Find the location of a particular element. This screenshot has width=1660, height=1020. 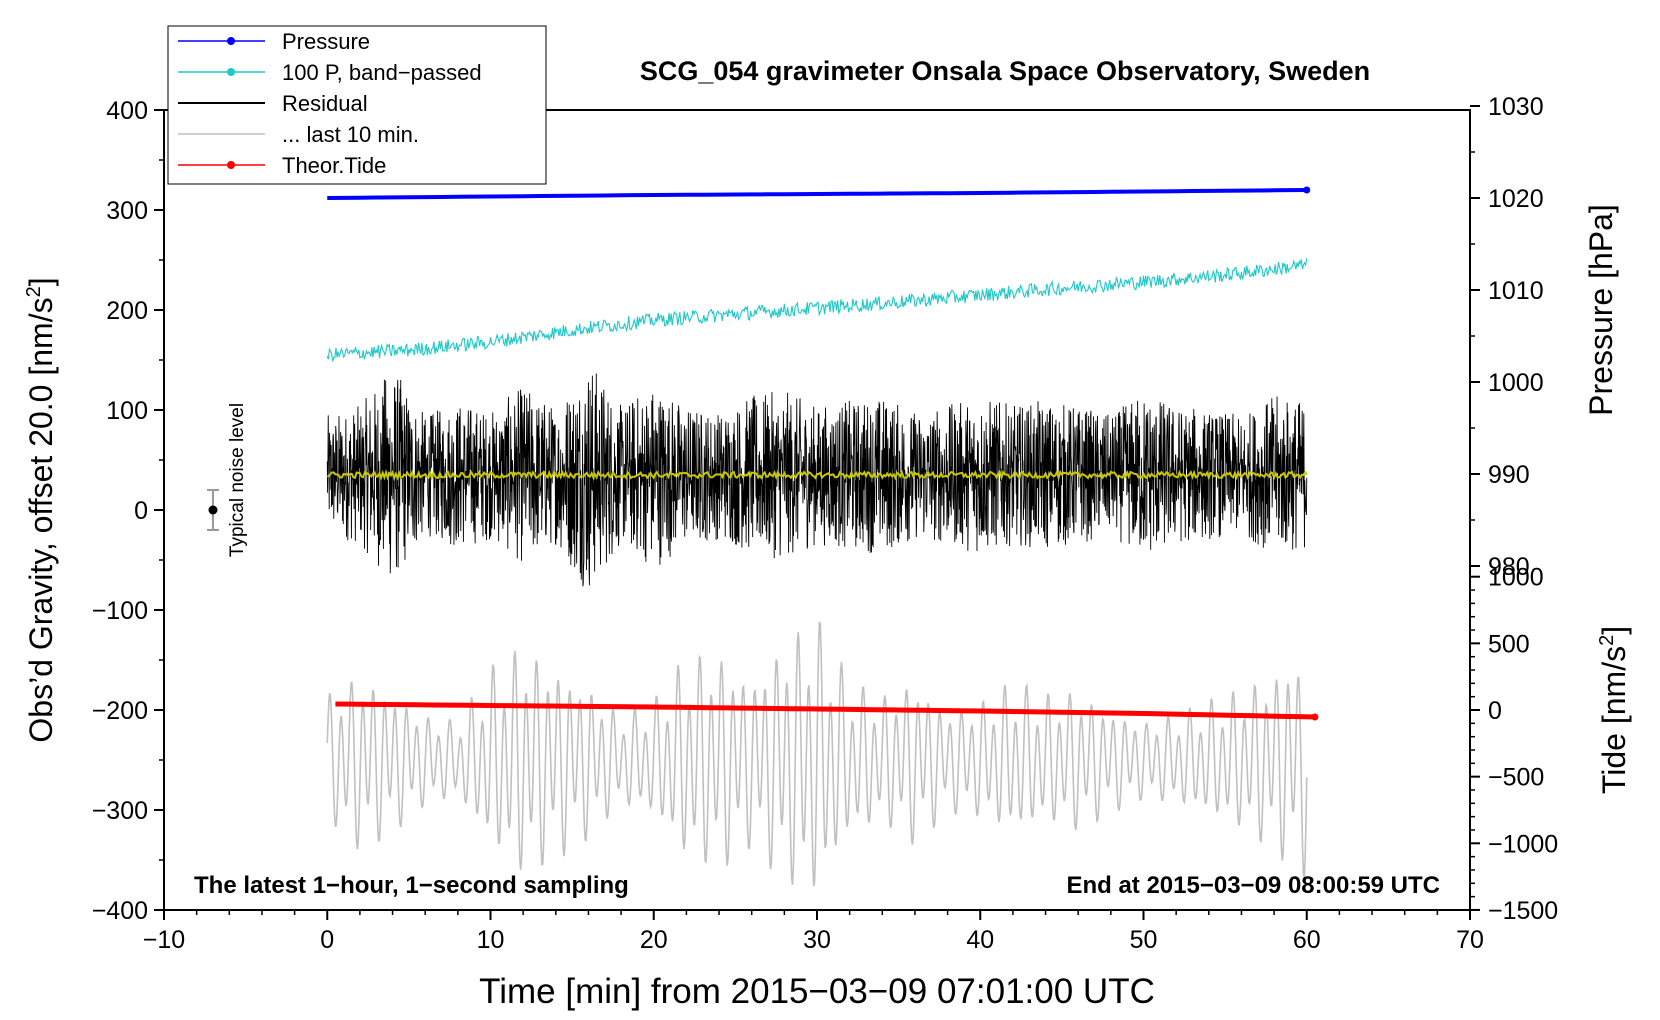

x-tick-label: −10 is located at coordinates (164, 940).